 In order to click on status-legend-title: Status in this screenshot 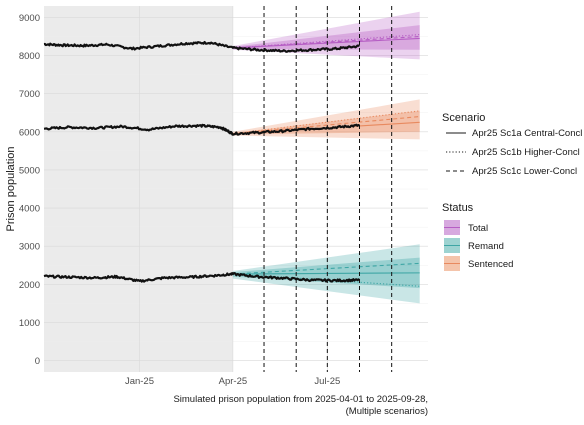, I will do `click(458, 208)`.